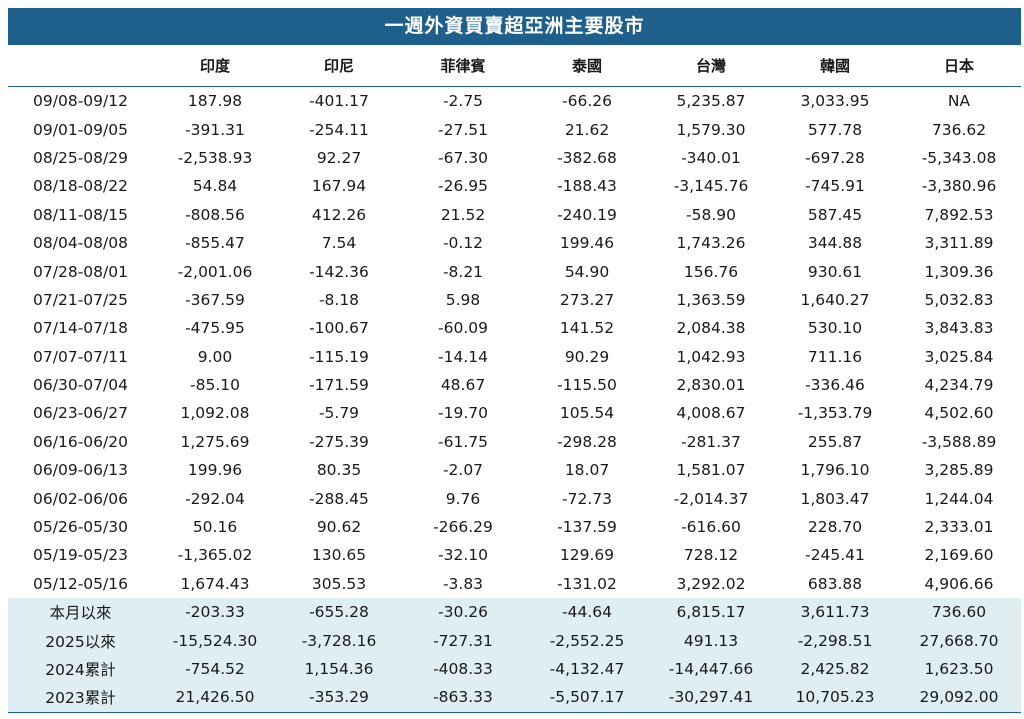 The image size is (1024, 719). What do you see at coordinates (215, 157) in the screenshot?
I see `value-cell: -2,538.93` at bounding box center [215, 157].